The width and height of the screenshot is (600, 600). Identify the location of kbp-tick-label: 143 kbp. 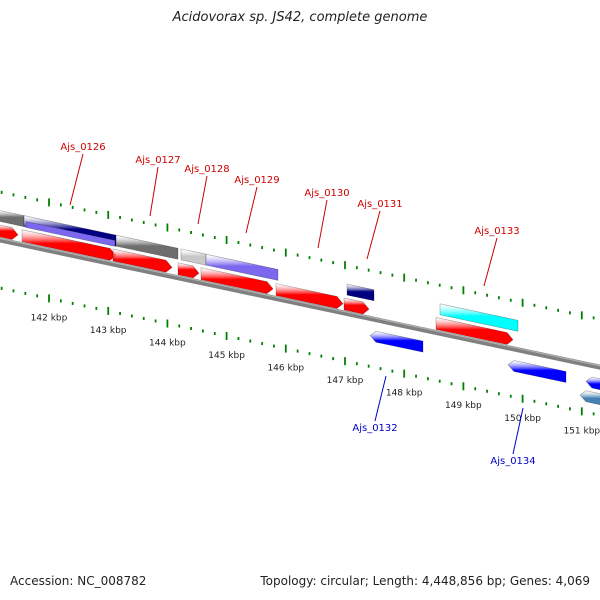
(108, 331).